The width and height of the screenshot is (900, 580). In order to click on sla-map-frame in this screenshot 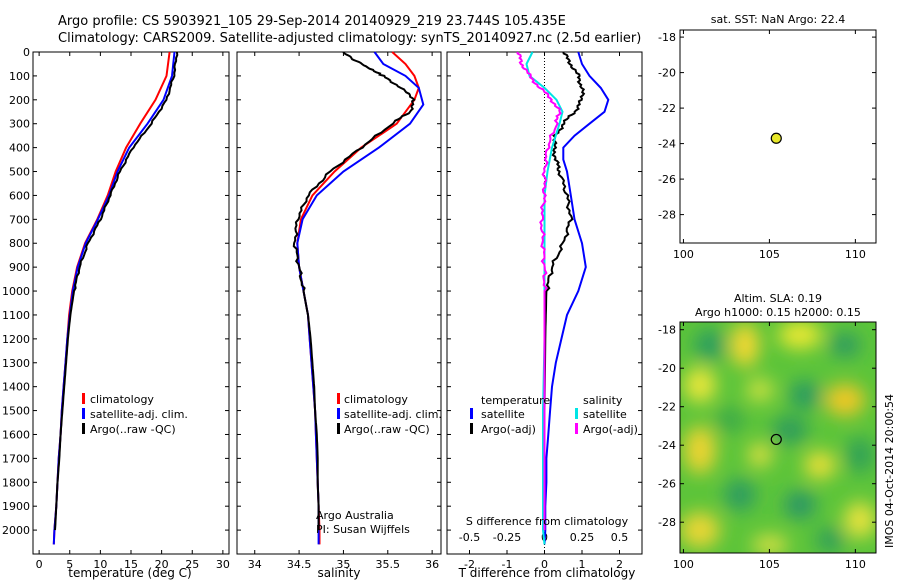, I will do `click(778, 437)`.